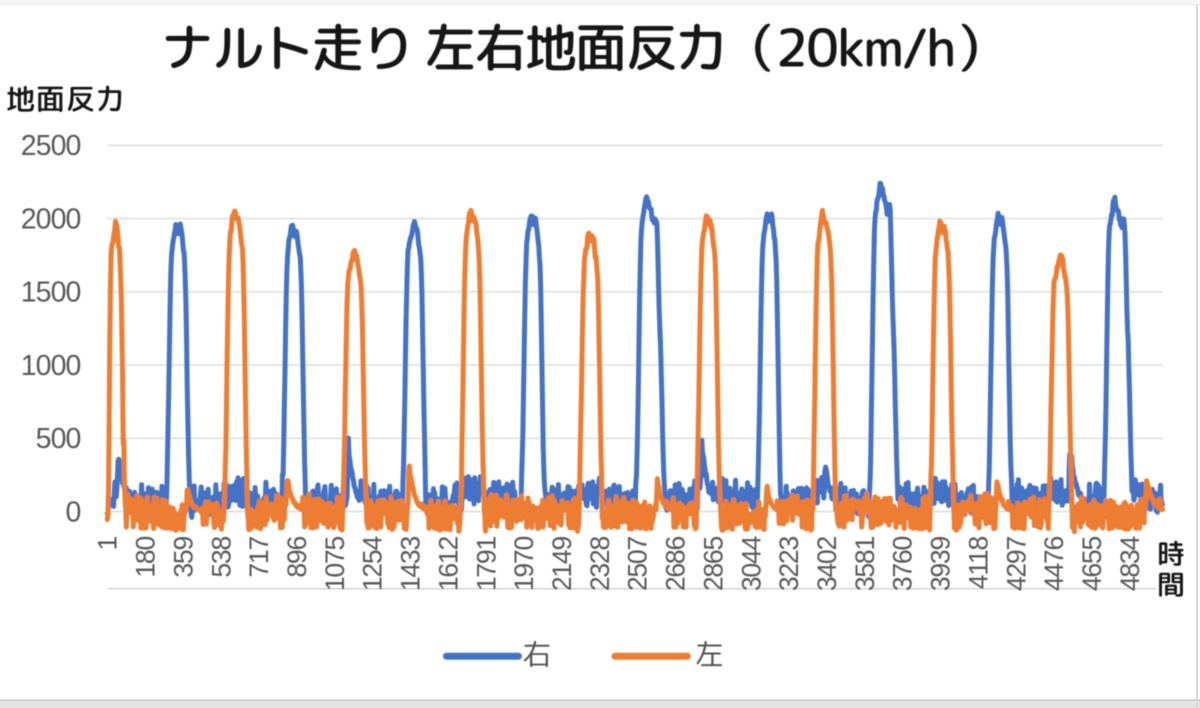 The width and height of the screenshot is (1200, 708). Describe the element at coordinates (941, 564) in the screenshot. I see `x-tick-label-3939: 3939` at that location.